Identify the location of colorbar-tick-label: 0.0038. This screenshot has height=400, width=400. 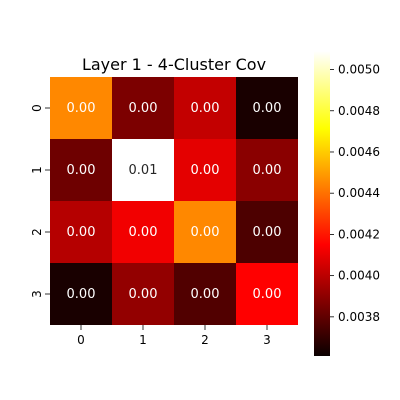
(359, 317).